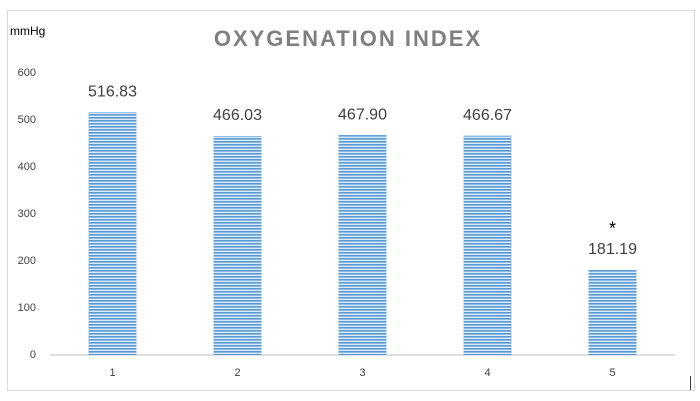  Describe the element at coordinates (27, 31) in the screenshot. I see `y-axis-label: mmHg` at that location.